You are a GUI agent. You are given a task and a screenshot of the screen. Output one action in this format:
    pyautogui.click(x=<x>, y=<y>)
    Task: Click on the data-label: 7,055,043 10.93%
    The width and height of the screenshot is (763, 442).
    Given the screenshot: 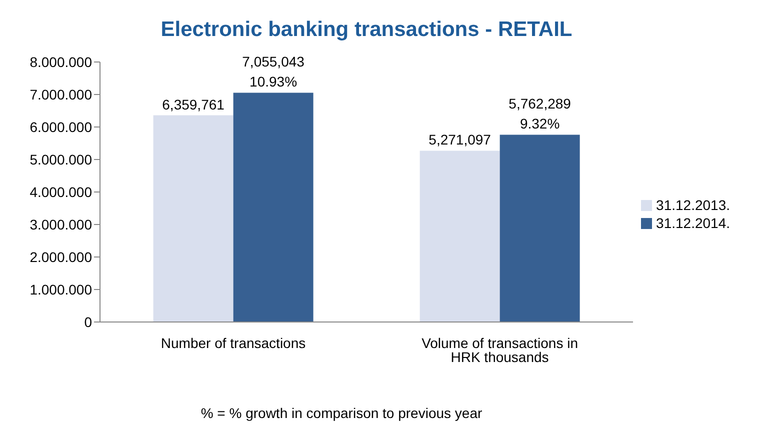 What is the action you would take?
    pyautogui.click(x=273, y=72)
    